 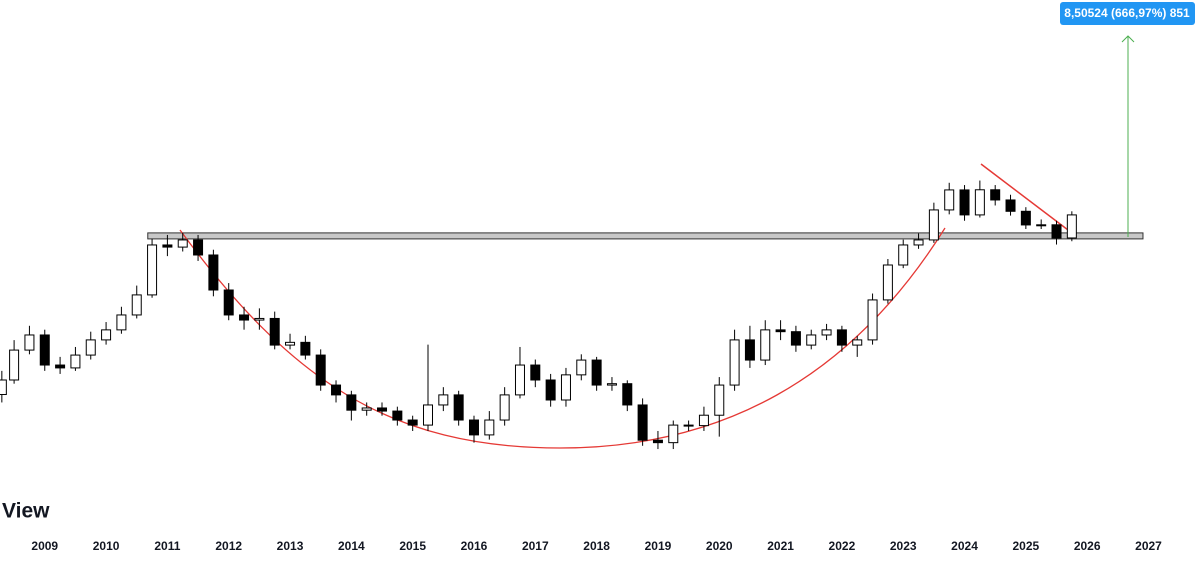 I want to click on measure-label-box, so click(x=1127, y=13).